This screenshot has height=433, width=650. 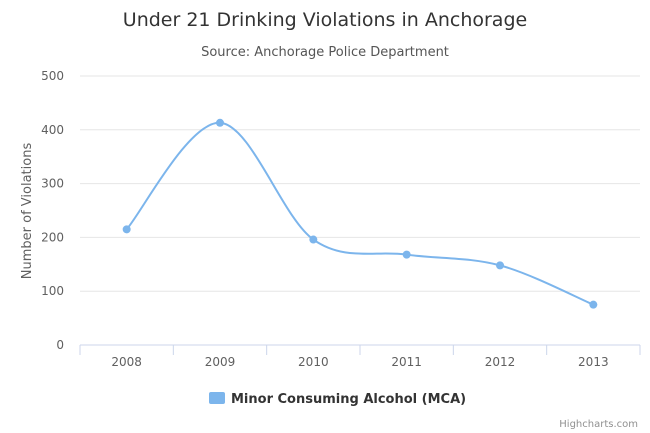 What do you see at coordinates (52, 76) in the screenshot?
I see `y-tick-label: 500` at bounding box center [52, 76].